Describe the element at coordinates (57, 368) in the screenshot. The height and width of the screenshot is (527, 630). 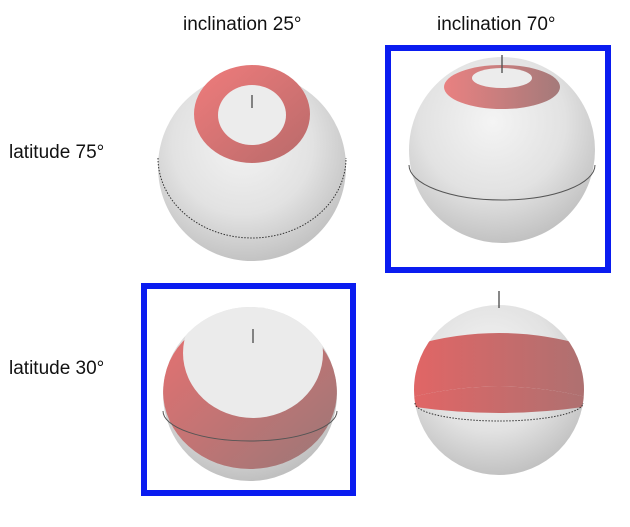
I see `row-label-latitude-30: latitude 30°` at that location.